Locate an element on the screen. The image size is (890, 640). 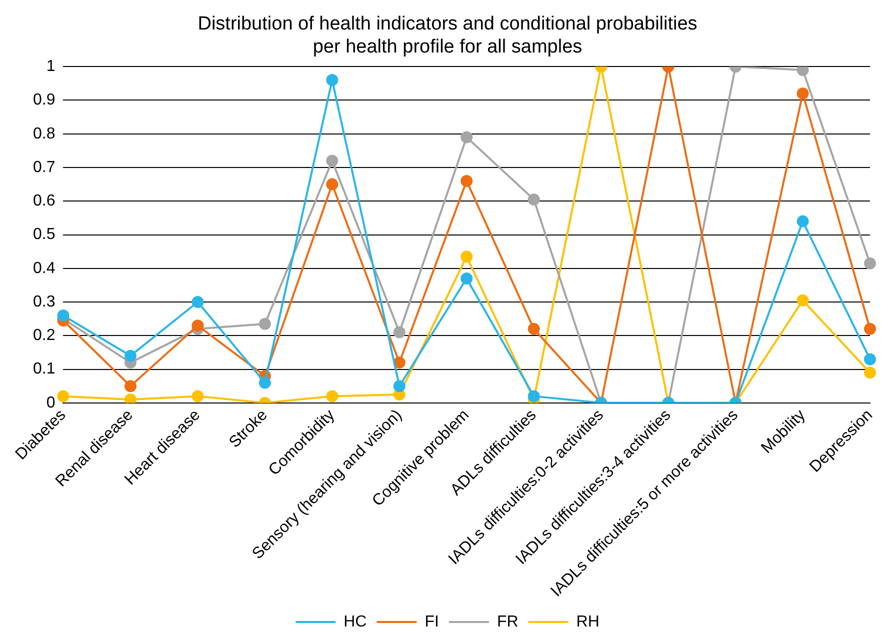
y-tick-label: 0.2 is located at coordinates (44, 335).